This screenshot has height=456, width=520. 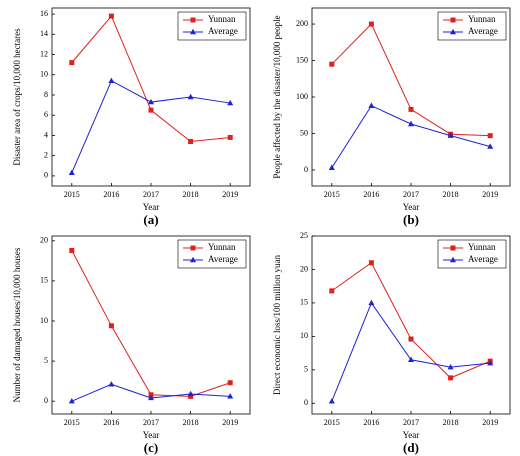 What do you see at coordinates (44, 33) in the screenshot?
I see `y-tick-label: 14` at bounding box center [44, 33].